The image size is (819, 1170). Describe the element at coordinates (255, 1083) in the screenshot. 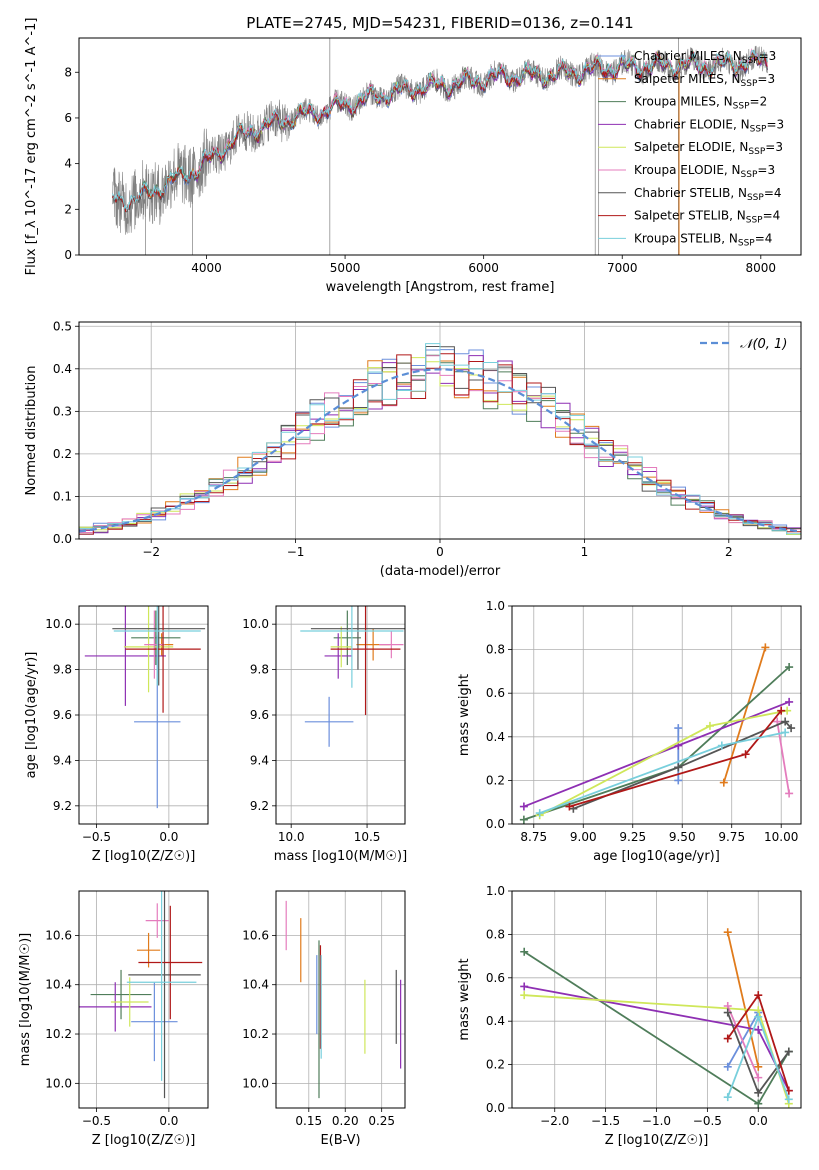

I see `mass_vs_EBV-ytick-label: 10.0` at that location.